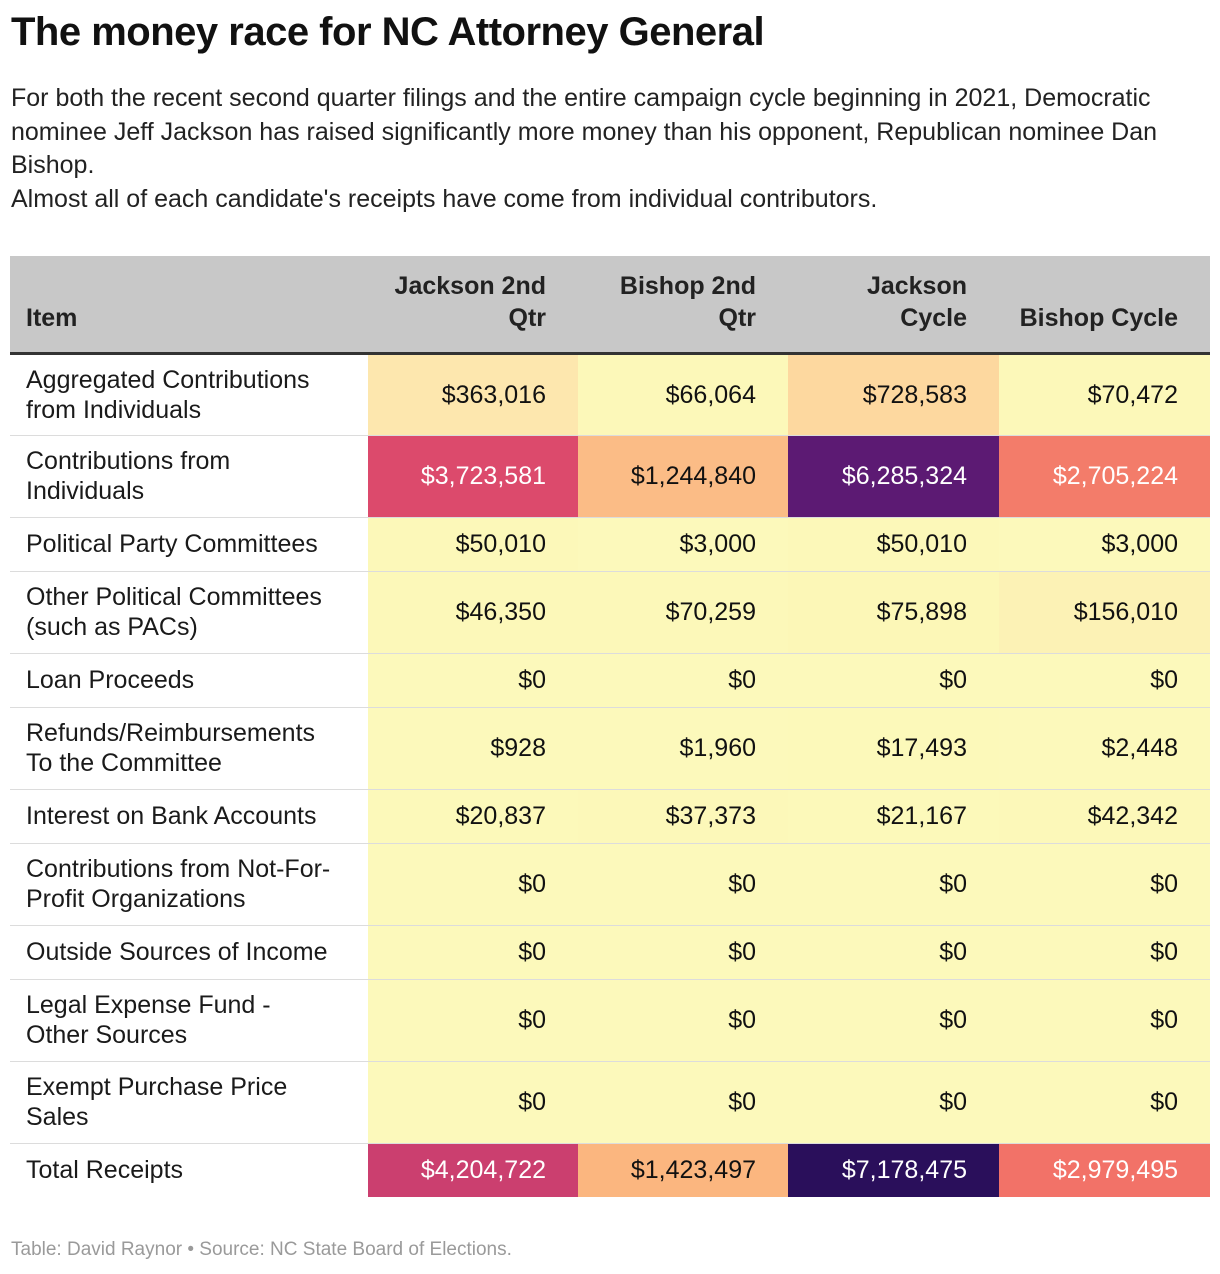 Image resolution: width=1220 pixels, height=1274 pixels. I want to click on column-header-jackson-cycle: Jackson Cycle, so click(893, 304).